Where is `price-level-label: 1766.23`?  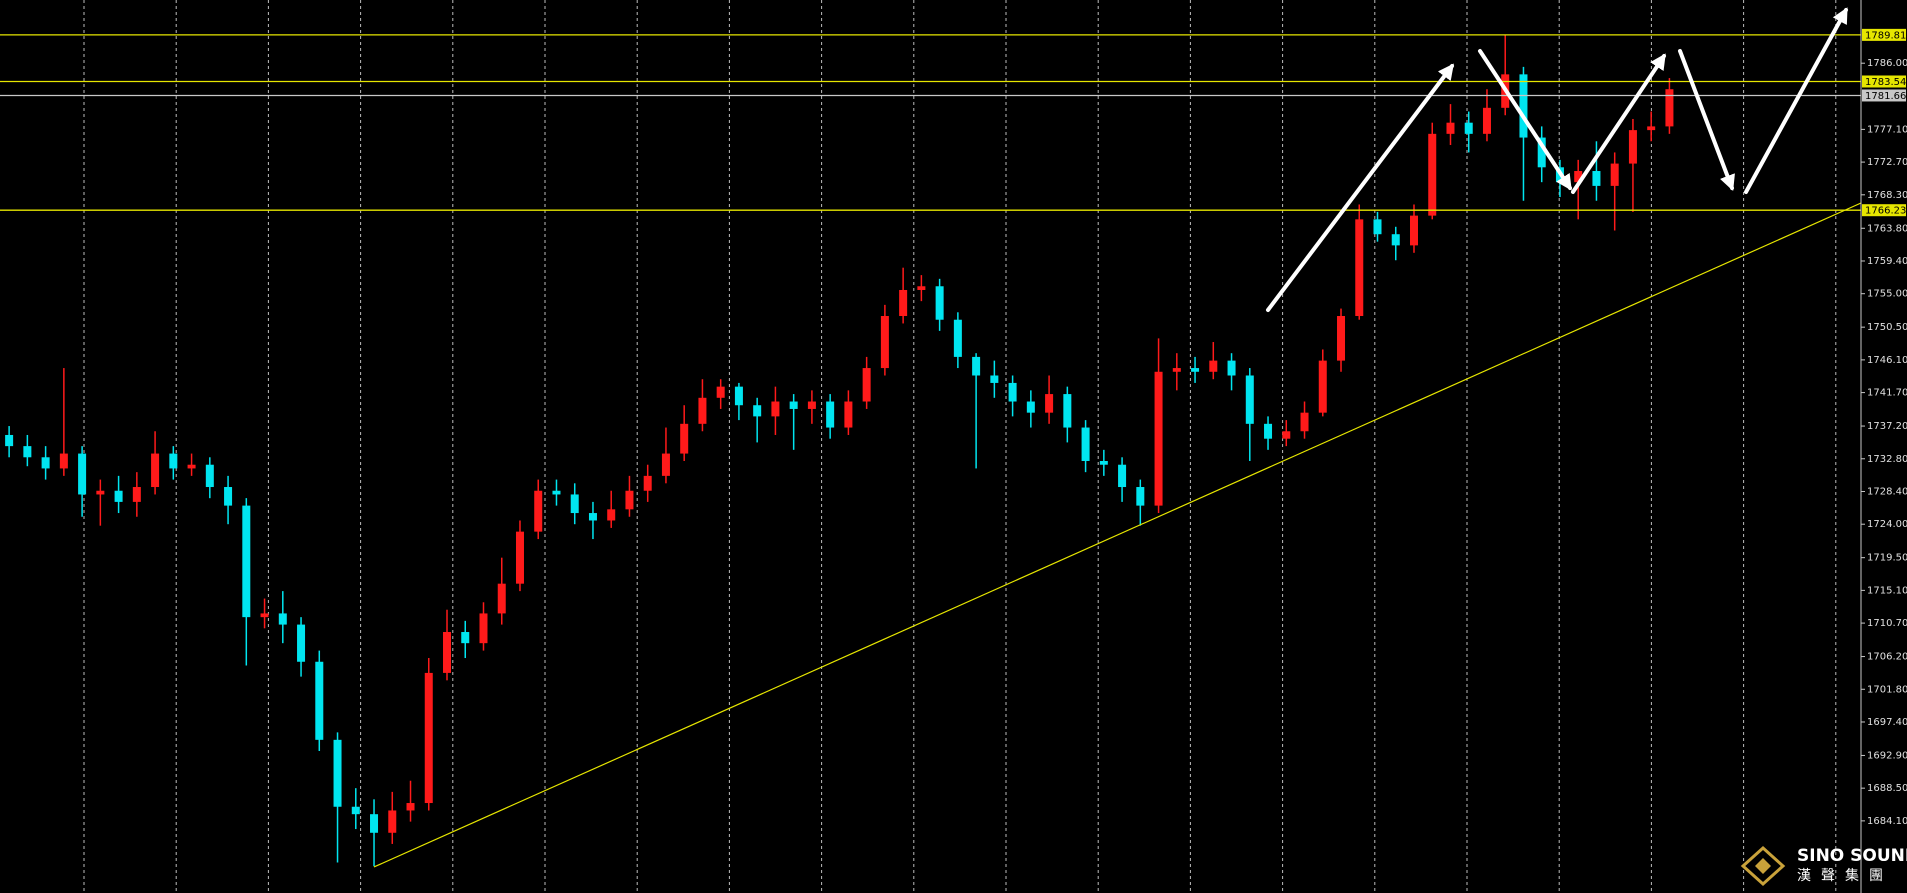 price-level-label: 1766.23 is located at coordinates (1885, 211).